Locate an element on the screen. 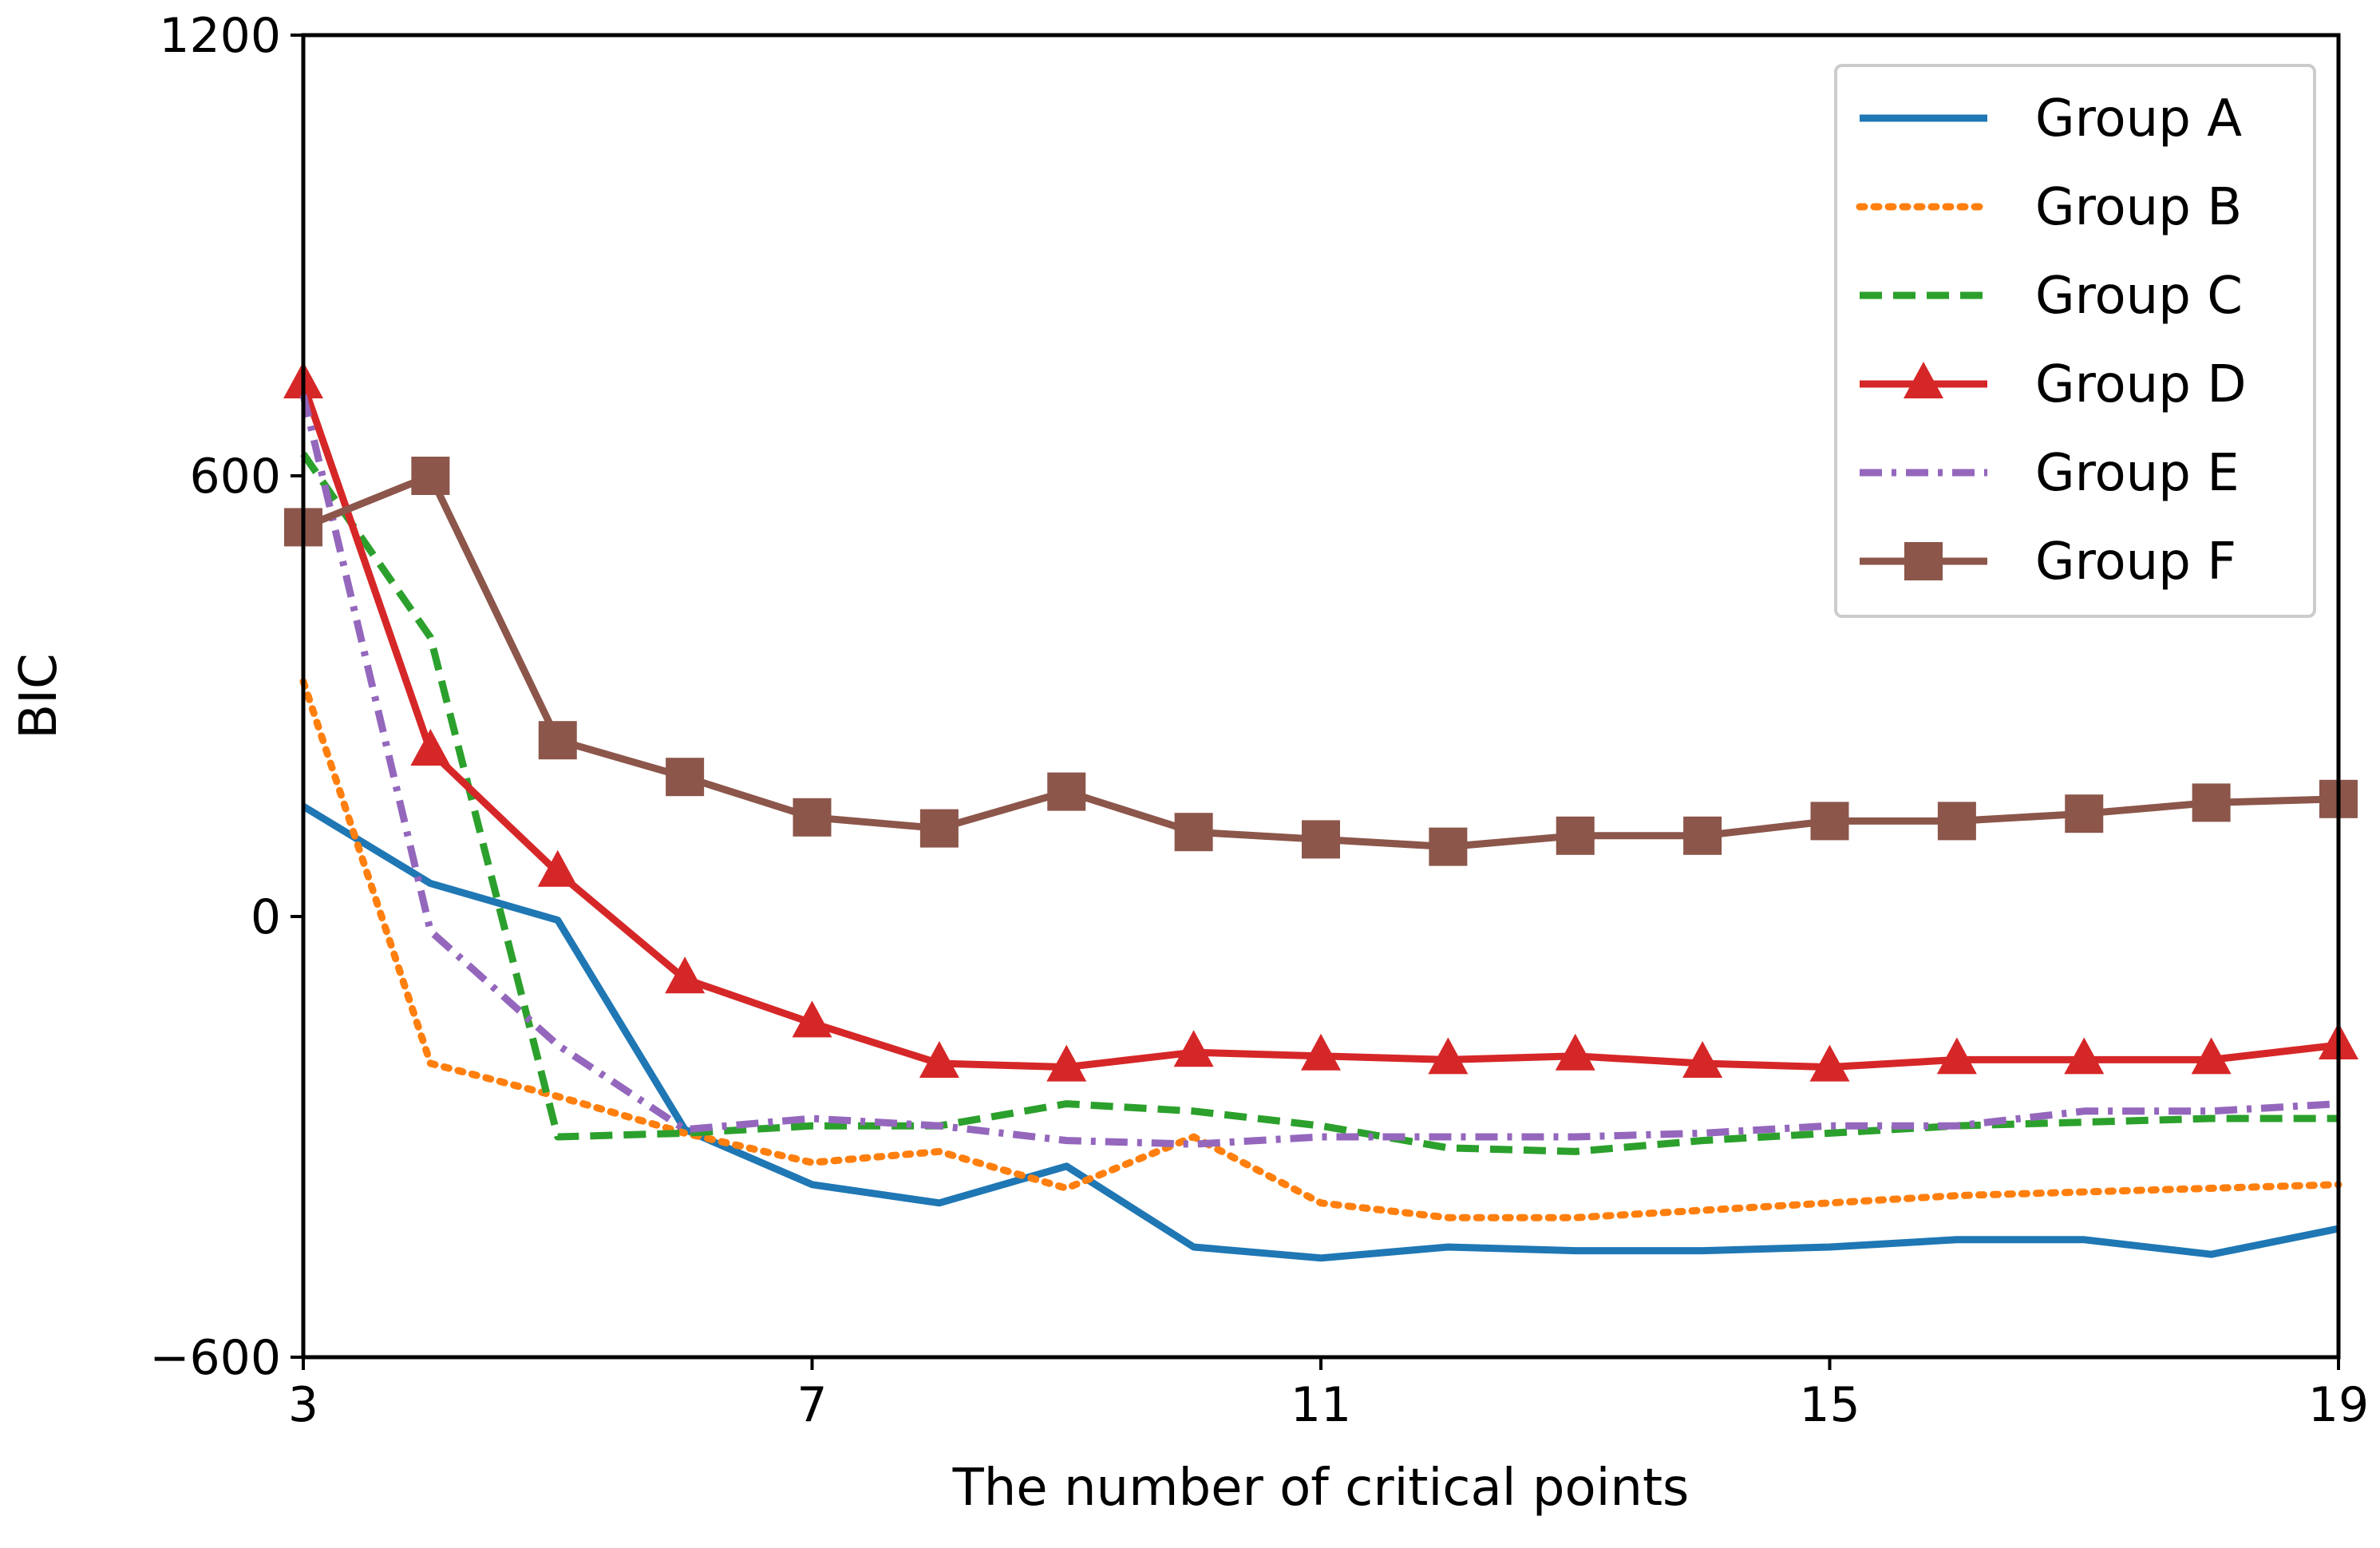 This screenshot has height=1548, width=2380. x-tick-label: 11 is located at coordinates (1321, 1405).